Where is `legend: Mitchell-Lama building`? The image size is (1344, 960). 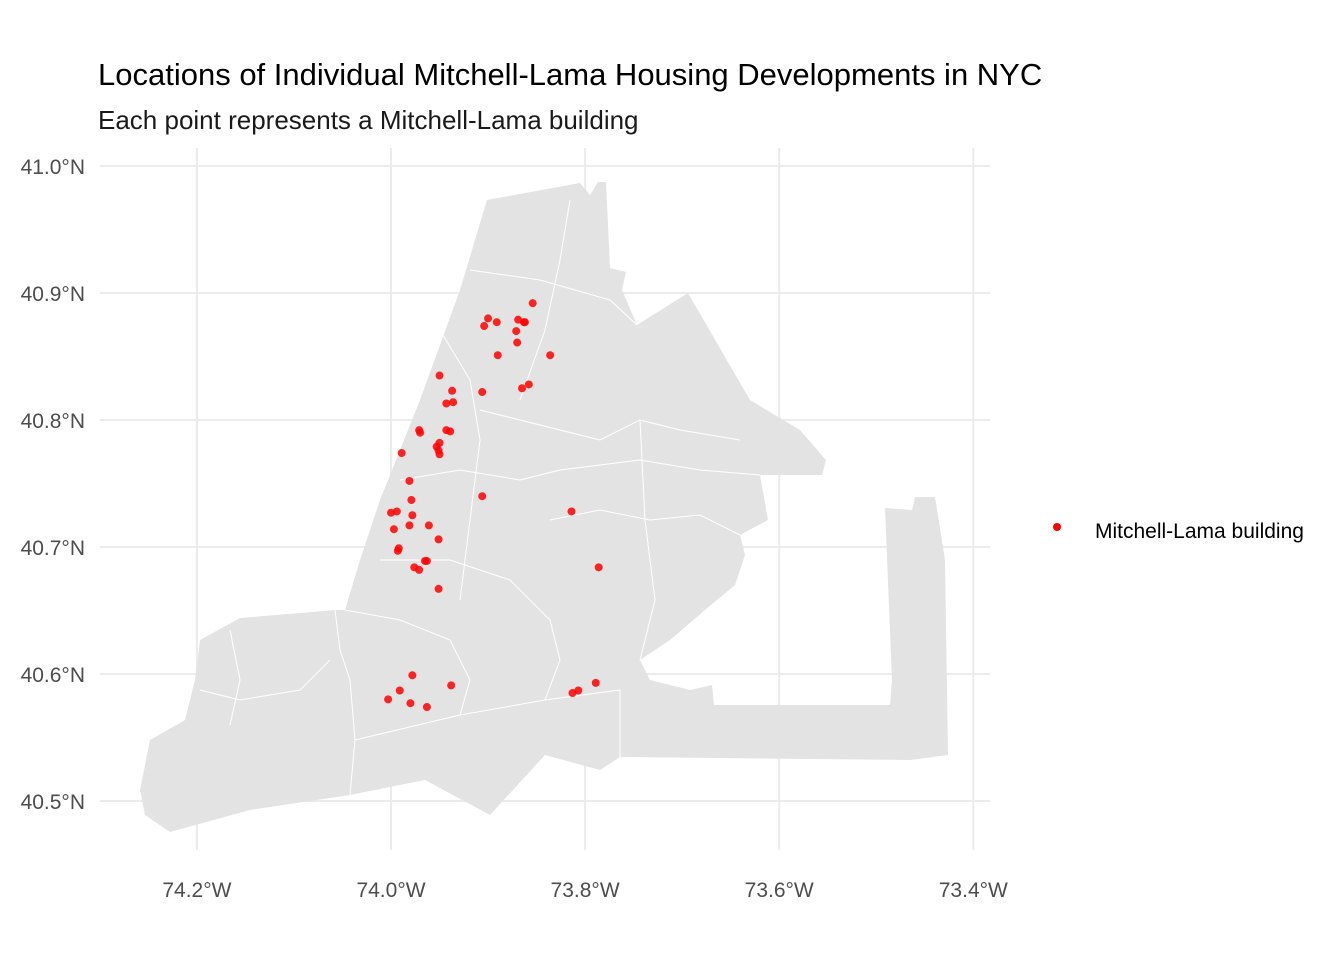 legend: Mitchell-Lama building is located at coordinates (1178, 531).